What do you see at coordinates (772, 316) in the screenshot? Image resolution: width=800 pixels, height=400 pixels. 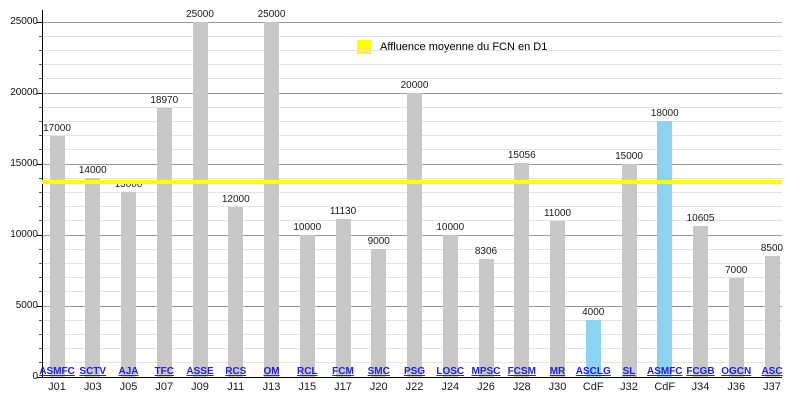 I see `bar-J37-ASC` at bounding box center [772, 316].